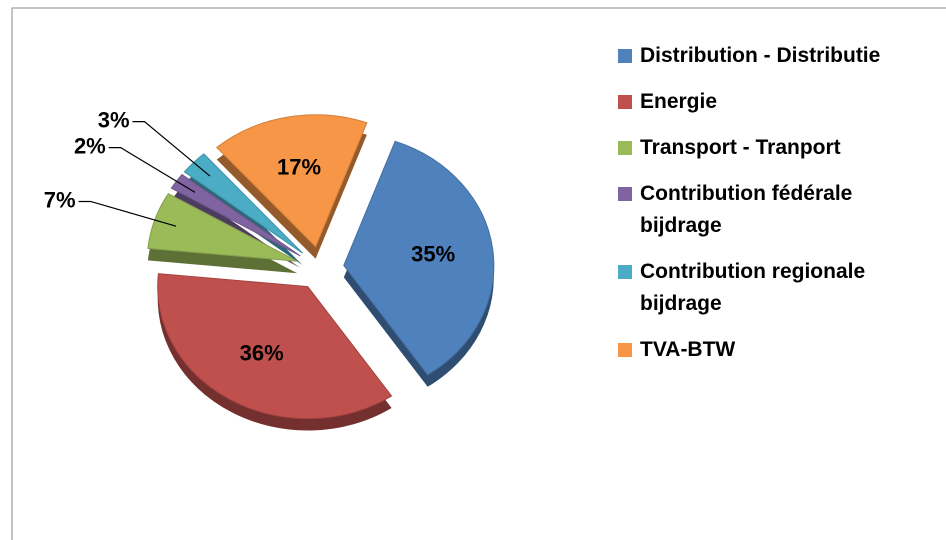  What do you see at coordinates (262, 352) in the screenshot?
I see `data-label: 36%` at bounding box center [262, 352].